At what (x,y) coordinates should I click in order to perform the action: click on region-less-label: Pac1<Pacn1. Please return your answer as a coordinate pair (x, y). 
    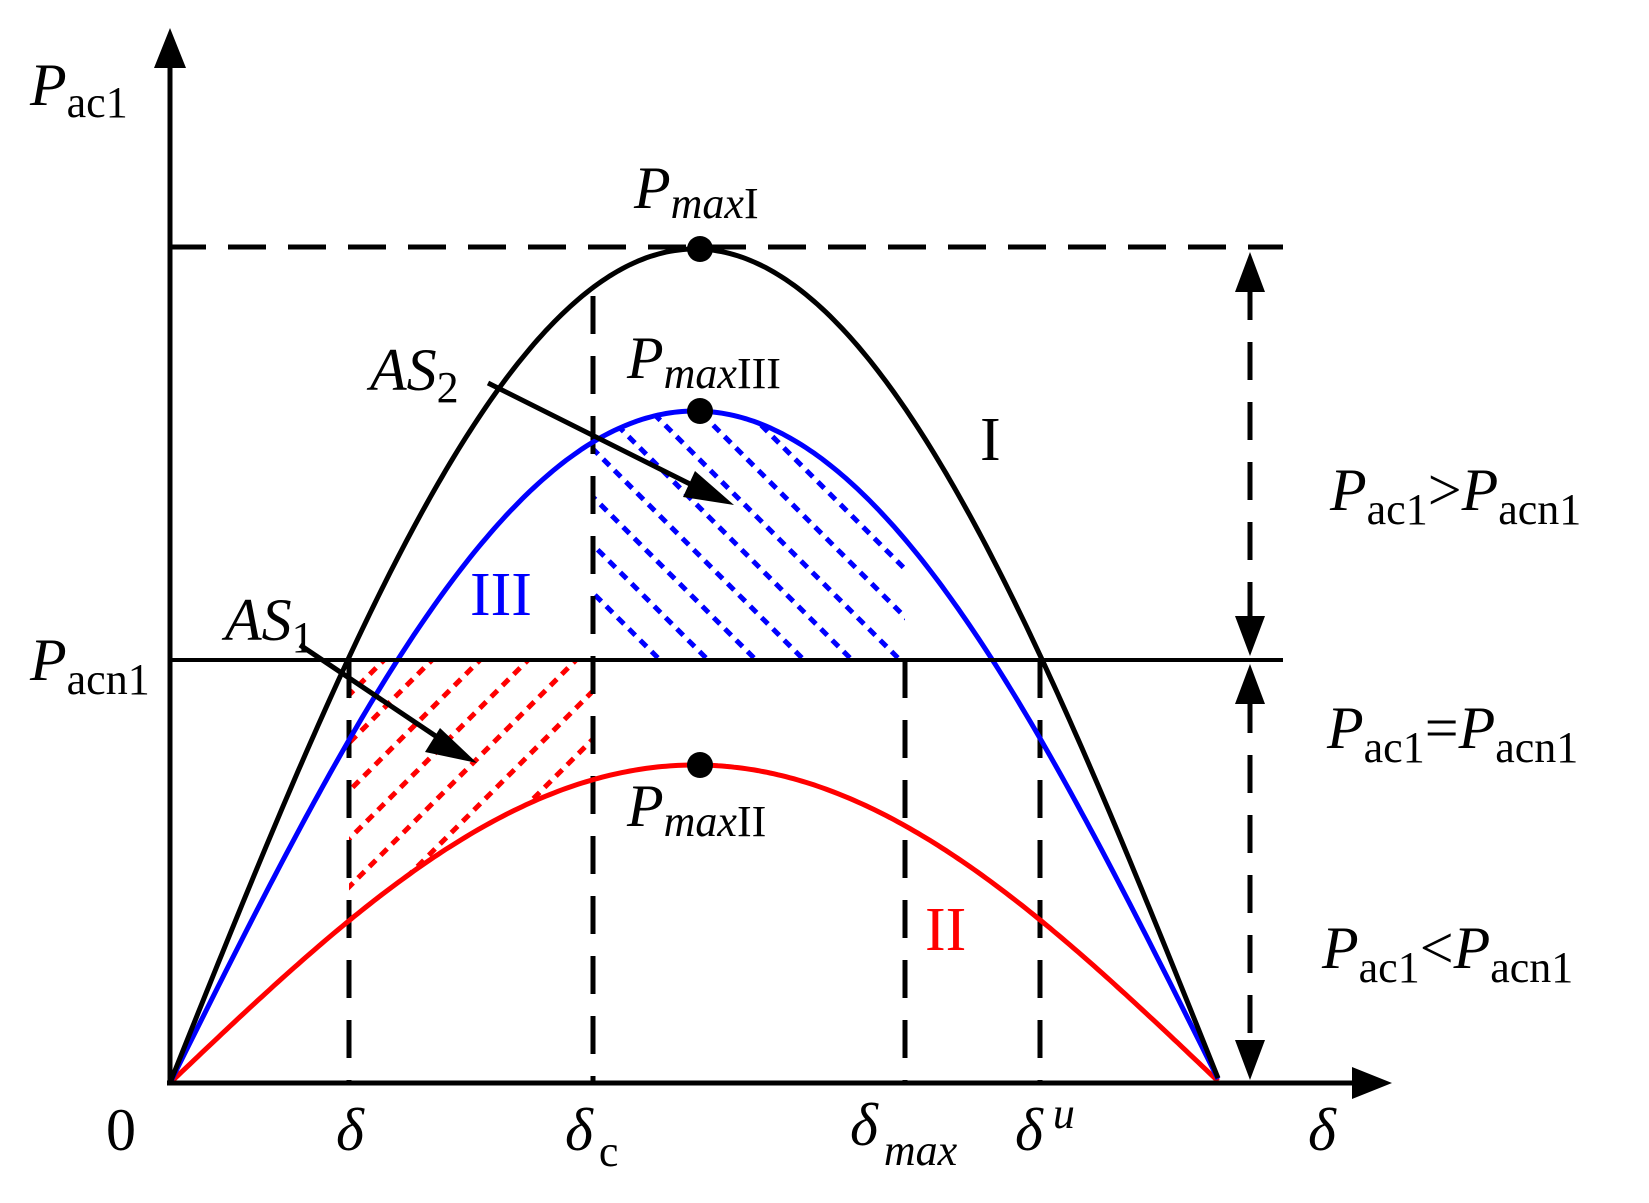
    Looking at the image, I should click on (1447, 953).